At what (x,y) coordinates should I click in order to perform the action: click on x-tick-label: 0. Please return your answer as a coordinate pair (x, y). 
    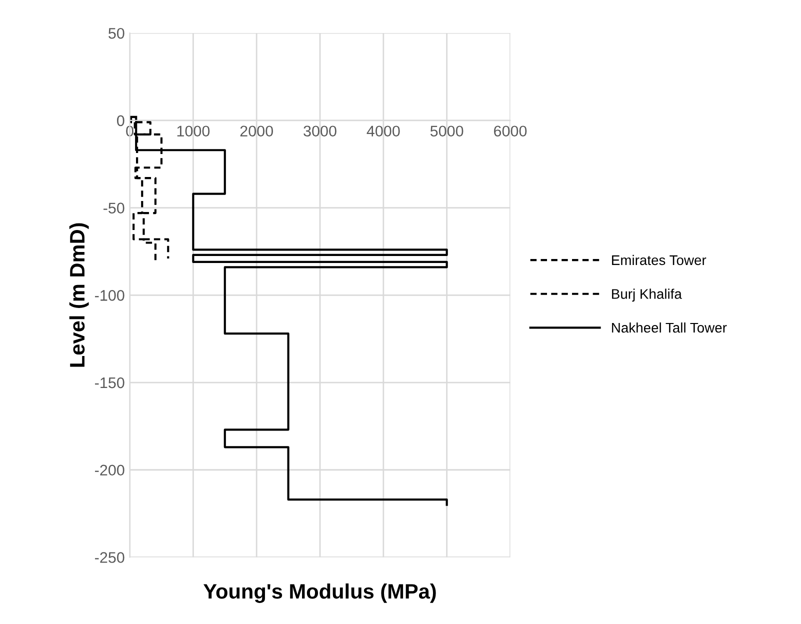
    Looking at the image, I should click on (130, 131).